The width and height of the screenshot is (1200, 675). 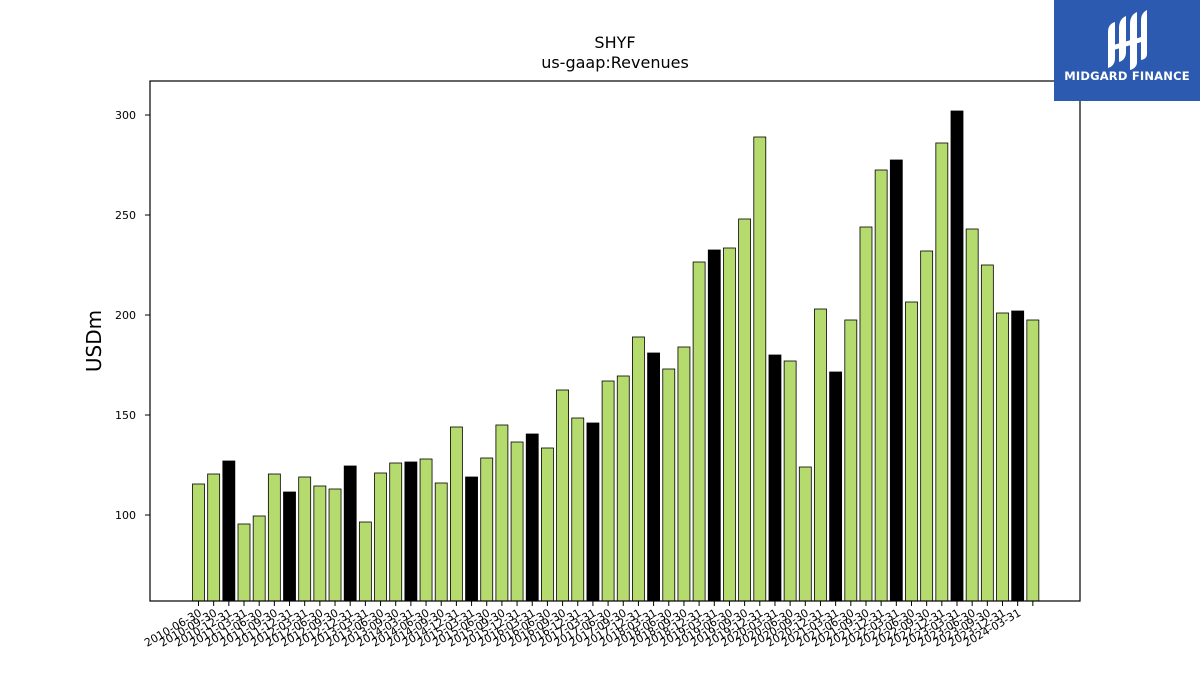 I want to click on y-axis-ticks: 100 150 200 250 300, so click(x=132, y=315).